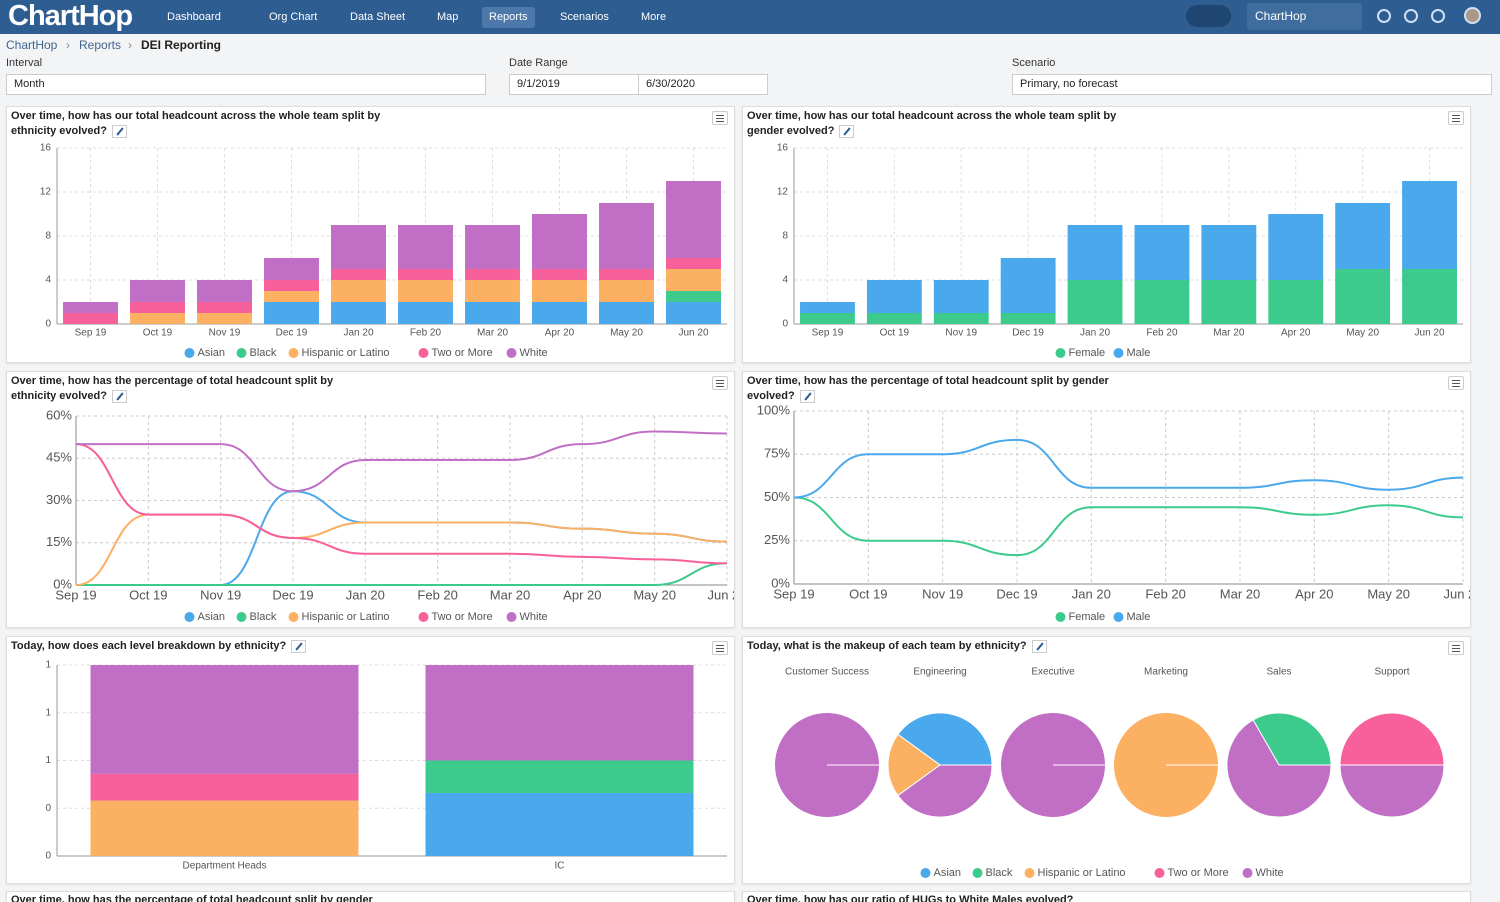 Image resolution: width=1500 pixels, height=902 pixels. What do you see at coordinates (293, 17) in the screenshot?
I see `nav-item: Org Chart` at bounding box center [293, 17].